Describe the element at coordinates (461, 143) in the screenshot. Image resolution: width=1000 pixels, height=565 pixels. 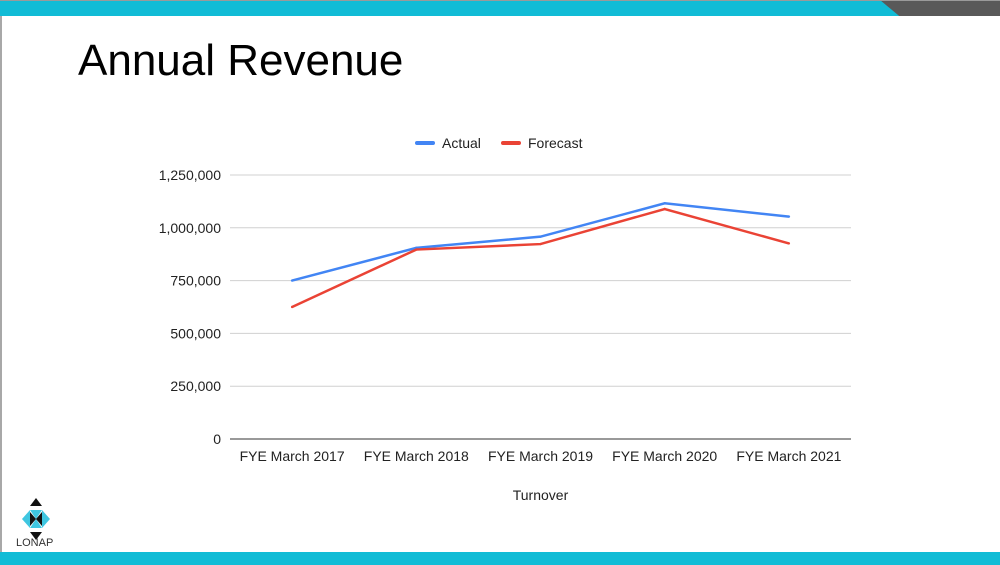
I see `legend-label: Actual` at that location.